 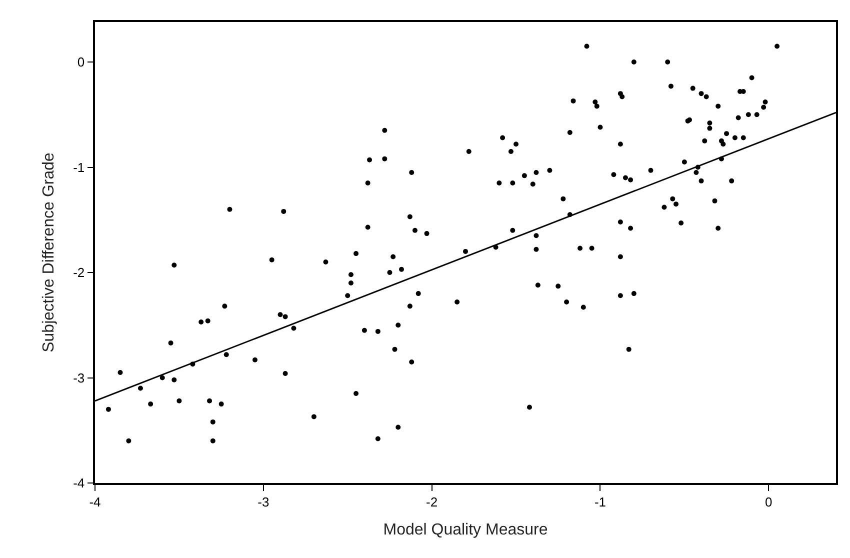 I want to click on y-tick-label: -4, so click(x=79, y=483).